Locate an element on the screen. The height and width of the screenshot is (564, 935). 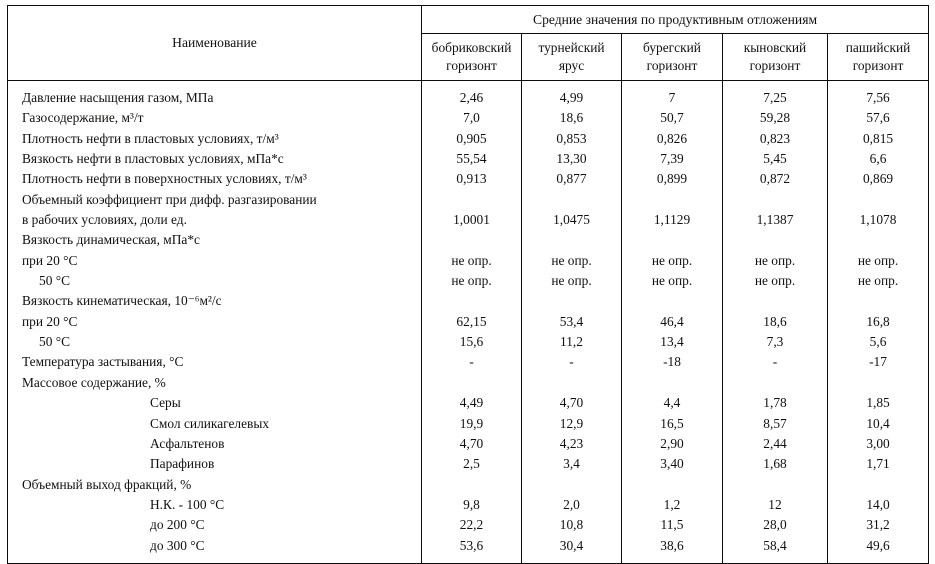
parameter-label: Асфальтенов is located at coordinates (187, 443).